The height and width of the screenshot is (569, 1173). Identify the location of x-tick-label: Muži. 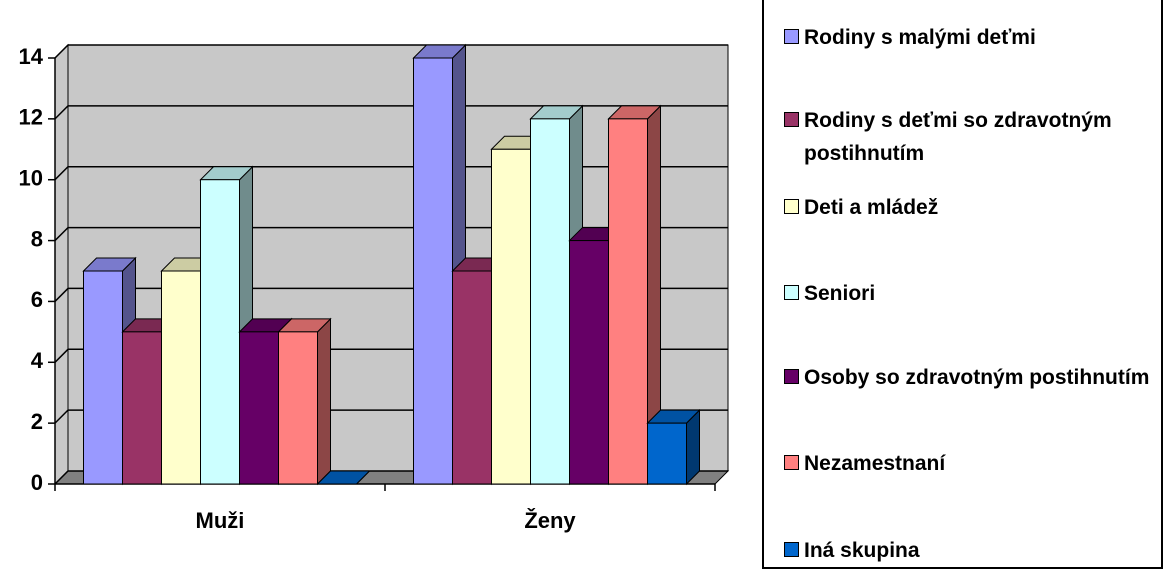
(220, 520).